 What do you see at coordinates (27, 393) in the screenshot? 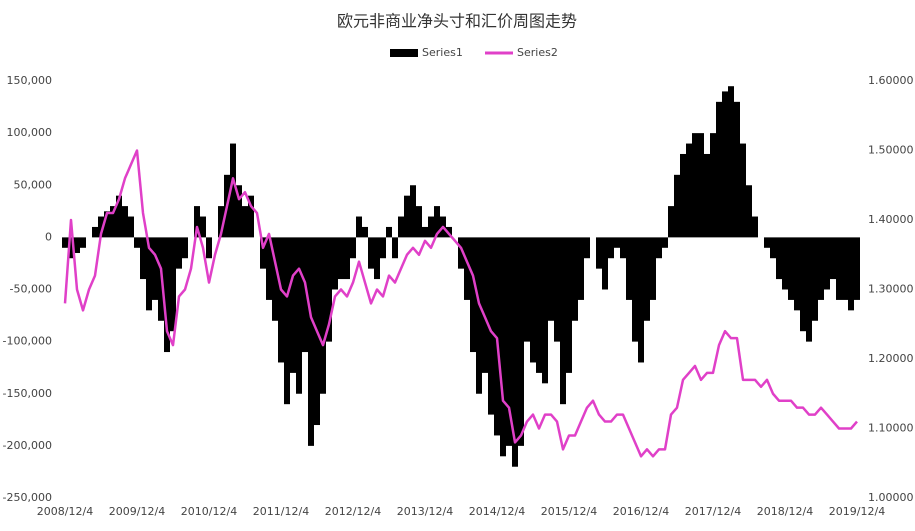
I see `y-tick-label: -150,000` at bounding box center [27, 393].